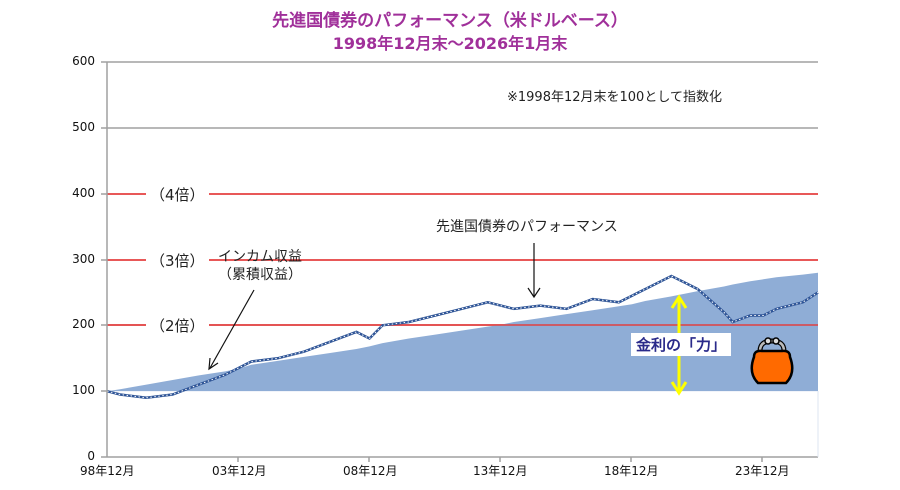  What do you see at coordinates (450, 43) in the screenshot?
I see `chart-subtitle: 1998年12月末～2026年1月末` at bounding box center [450, 43].